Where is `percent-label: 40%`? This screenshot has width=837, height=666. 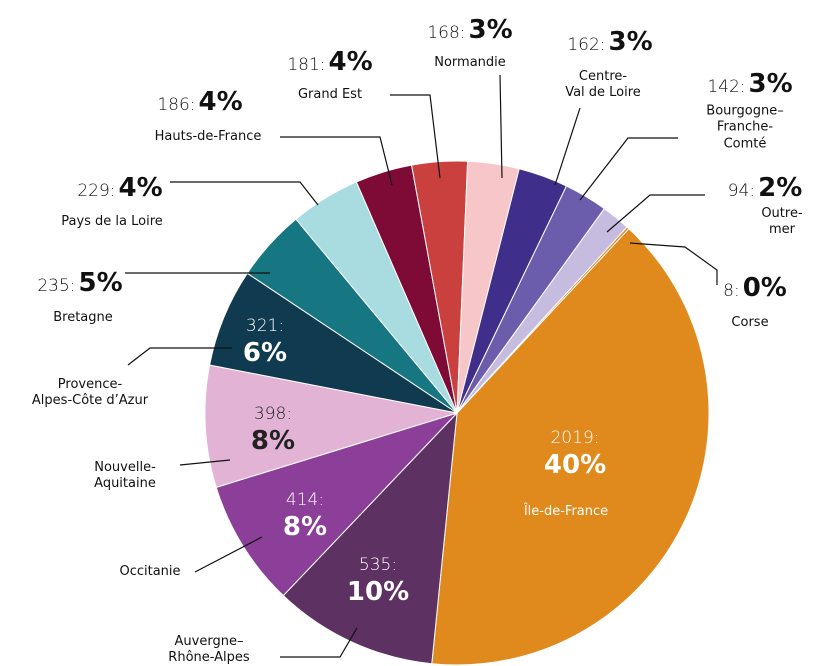
percent-label: 40% is located at coordinates (575, 465).